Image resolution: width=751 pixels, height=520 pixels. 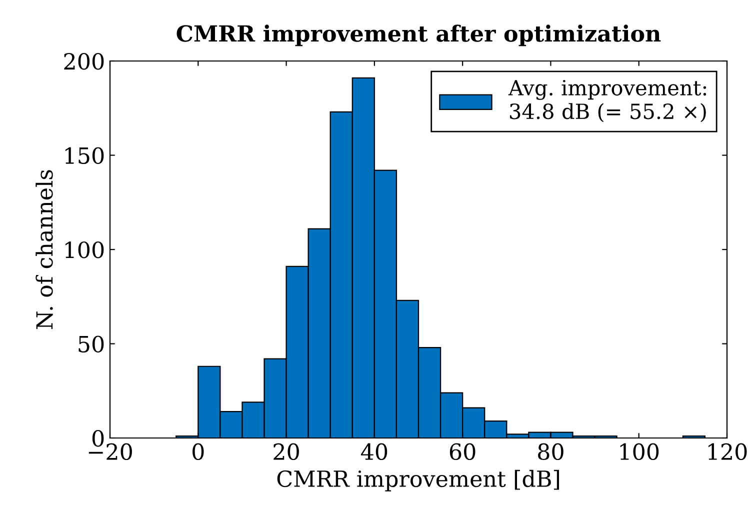 What do you see at coordinates (463, 451) in the screenshot?
I see `x-tick-label: 60` at bounding box center [463, 451].